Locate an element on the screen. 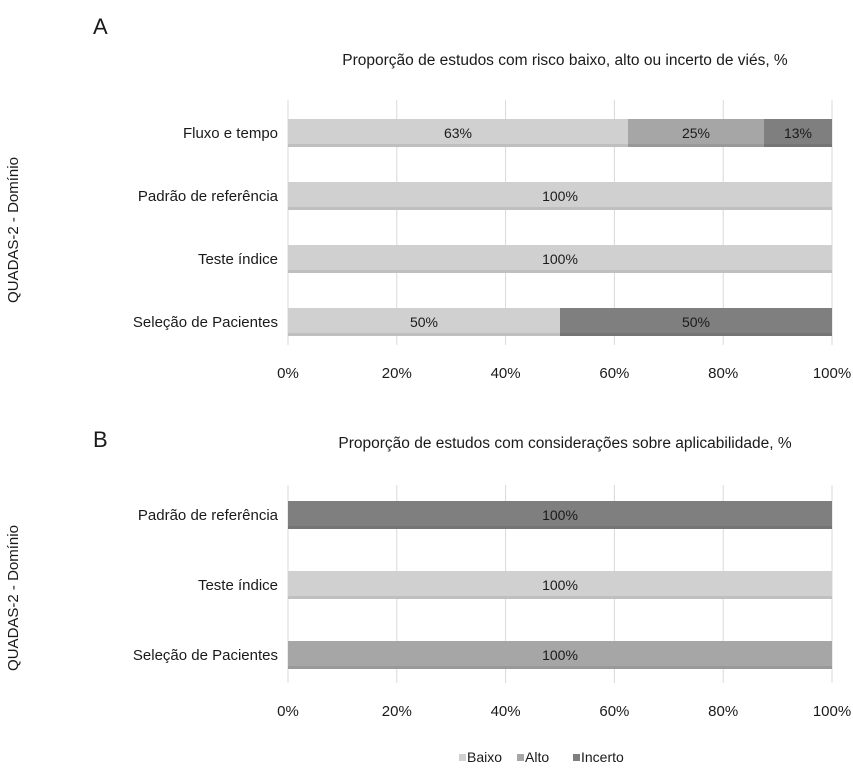 This screenshot has width=853, height=775. data-label: 25% is located at coordinates (696, 133).